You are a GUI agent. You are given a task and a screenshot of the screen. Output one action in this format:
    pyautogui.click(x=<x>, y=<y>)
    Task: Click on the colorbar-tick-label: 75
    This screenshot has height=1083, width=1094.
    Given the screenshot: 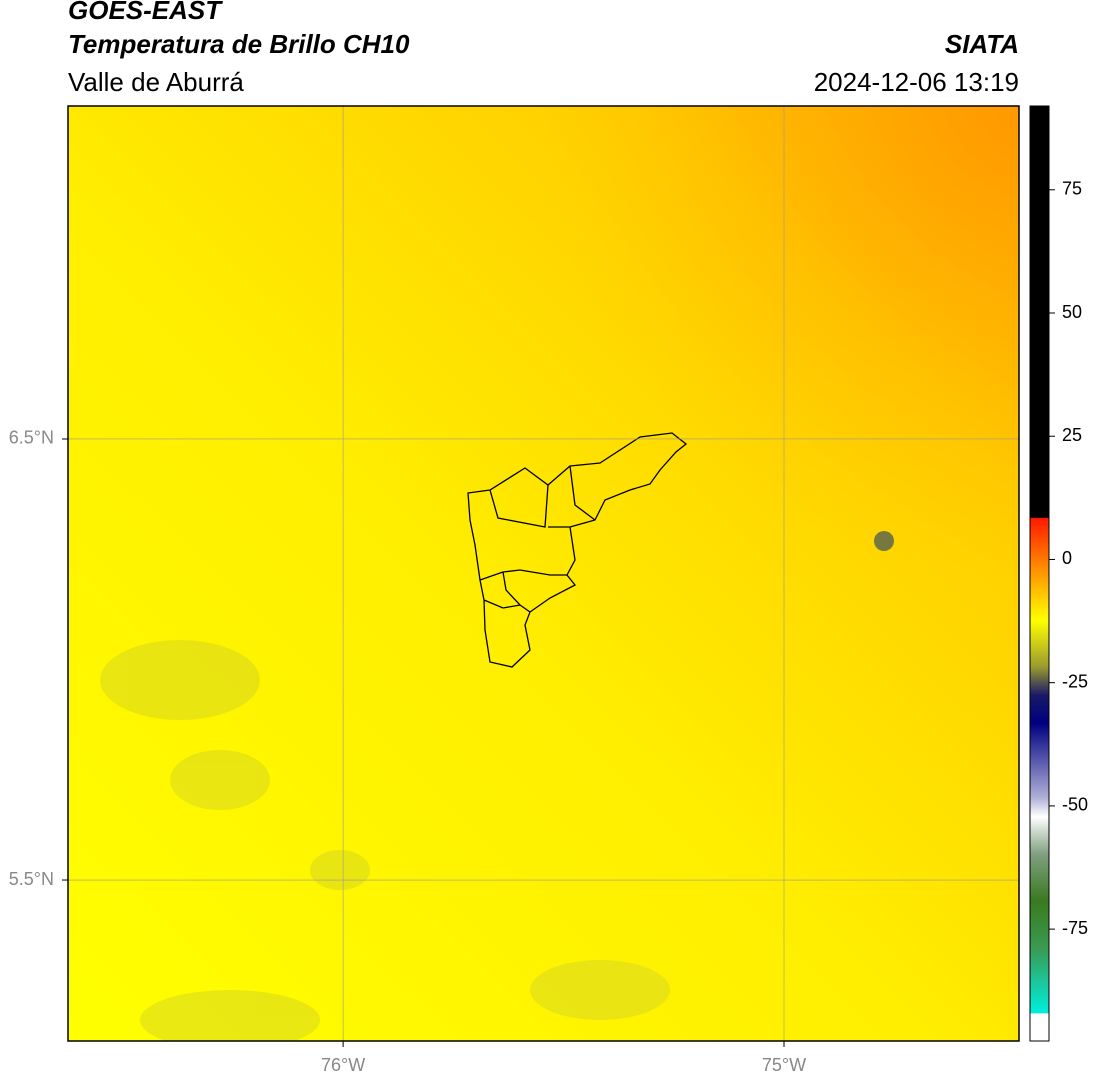 What is the action you would take?
    pyautogui.click(x=1072, y=189)
    